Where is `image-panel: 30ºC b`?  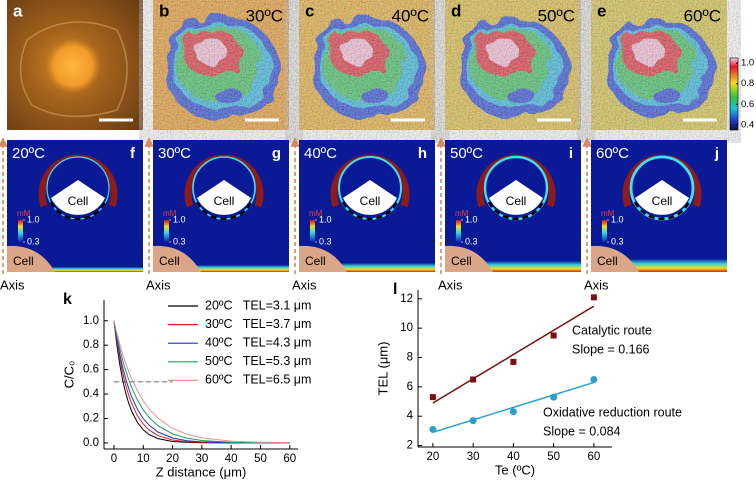 image-panel: 30ºC b is located at coordinates (221, 65).